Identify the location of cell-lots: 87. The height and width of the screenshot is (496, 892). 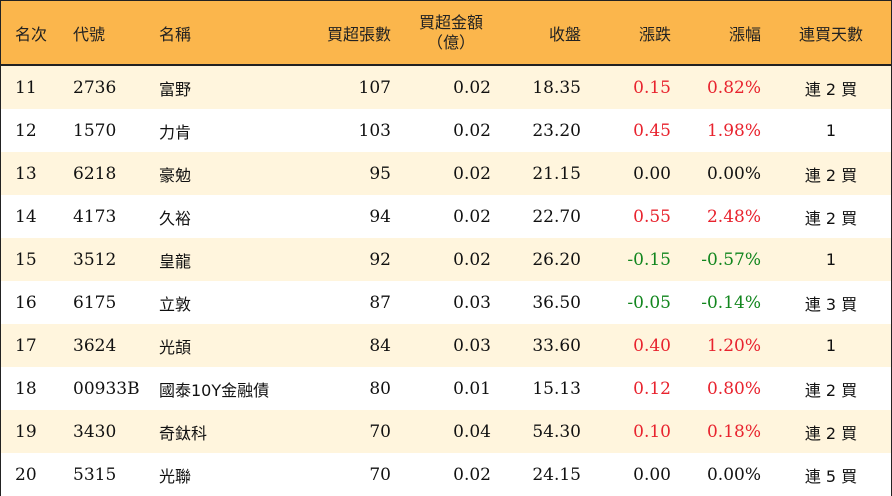
(380, 302).